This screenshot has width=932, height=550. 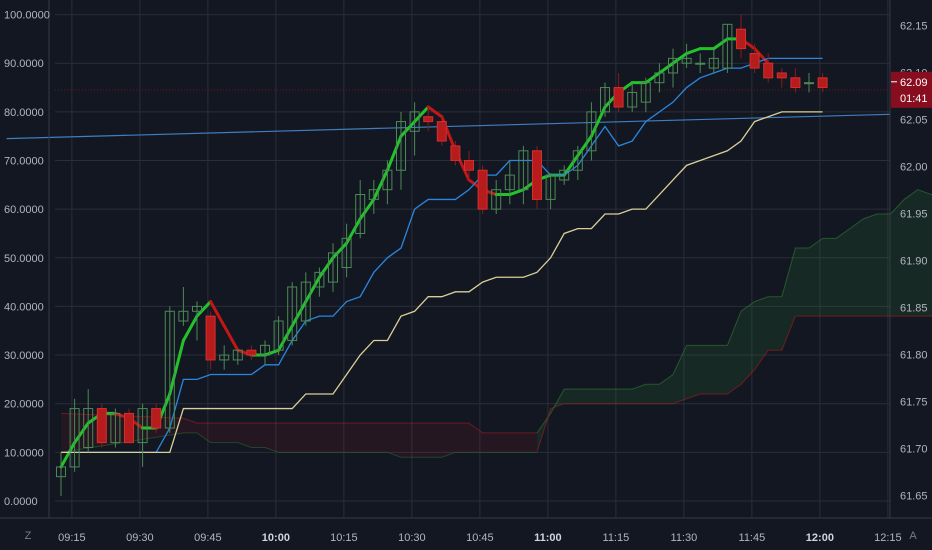 I want to click on right-axis-tick: 62.05, so click(x=914, y=120).